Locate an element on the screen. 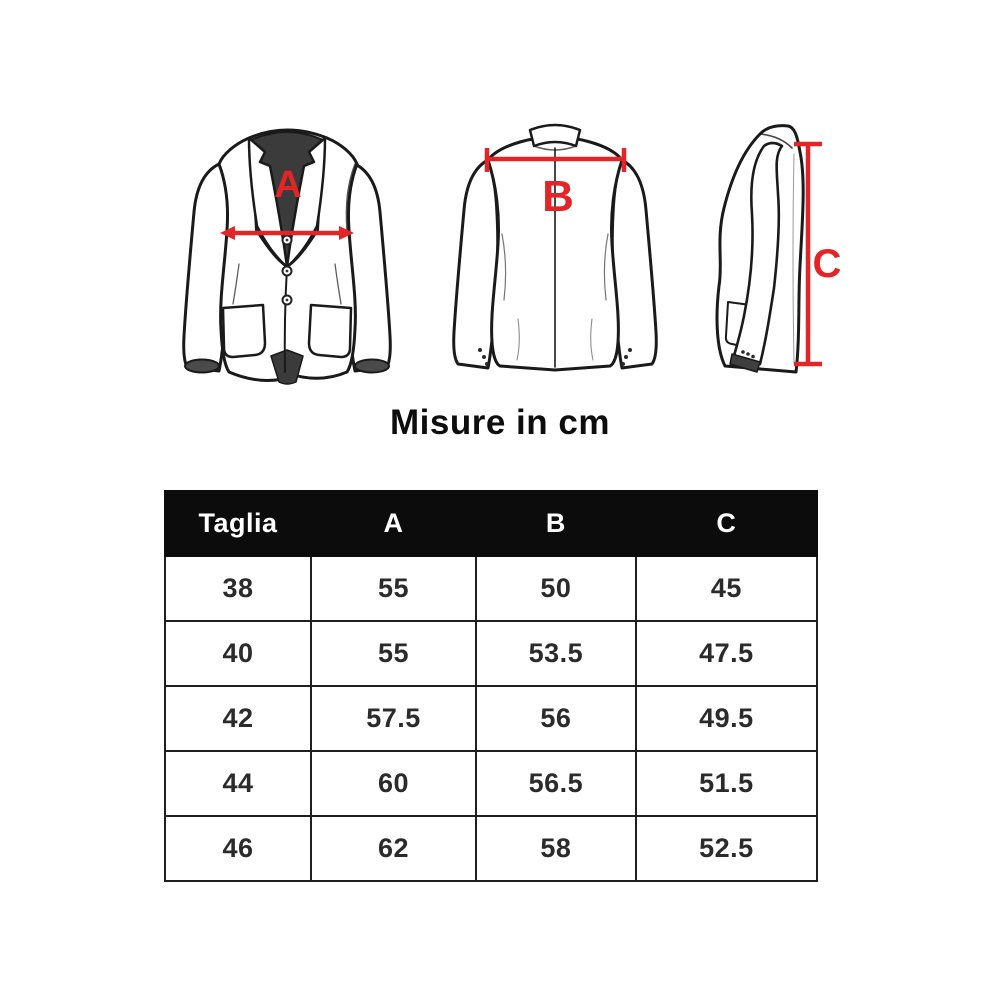 The width and height of the screenshot is (1000, 1000). back-cuff-buttons is located at coordinates (555, 357).